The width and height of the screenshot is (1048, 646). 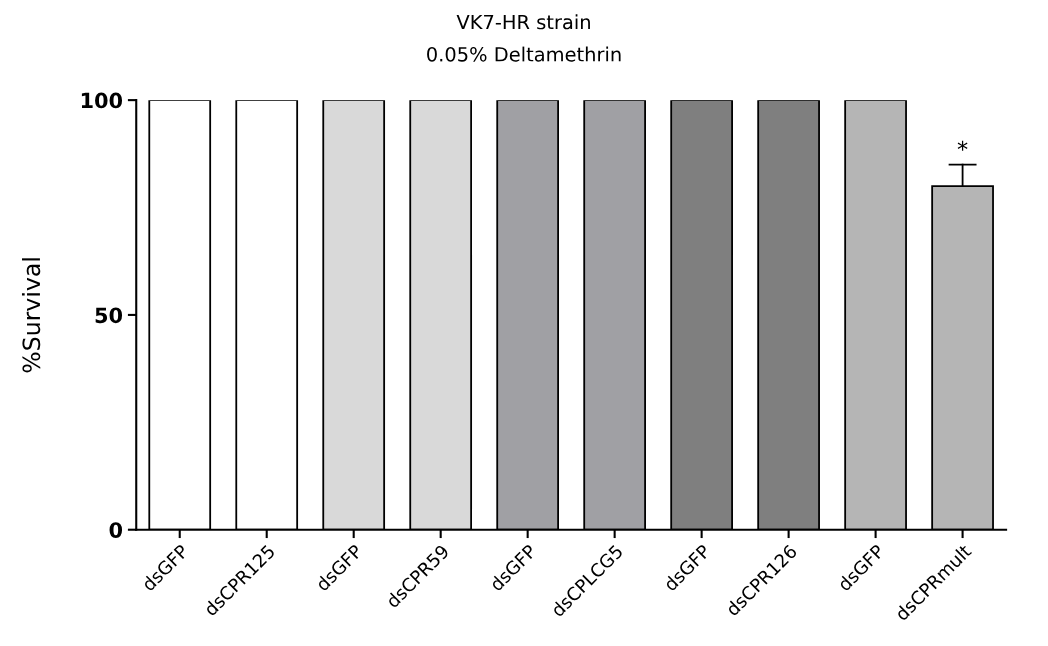 I want to click on chart-subtitle: 0.05% Deltamethrin, so click(x=524, y=54).